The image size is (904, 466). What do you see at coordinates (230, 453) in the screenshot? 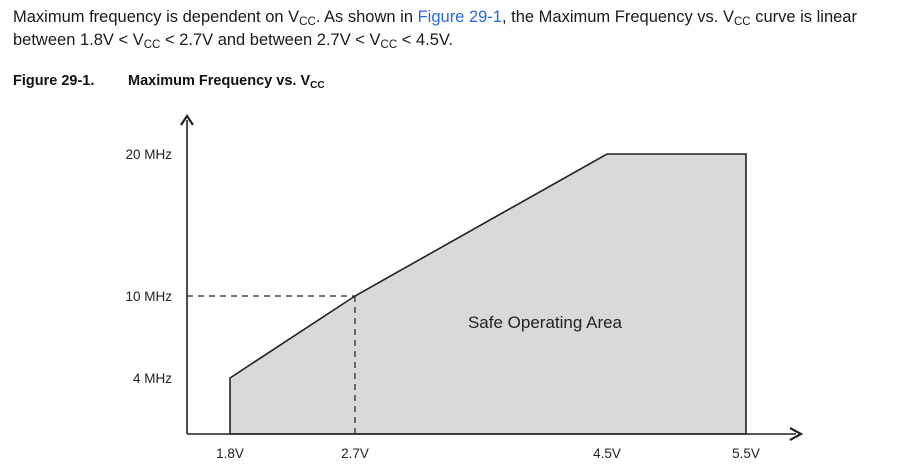
I see `x-tick-label: 1.8V` at bounding box center [230, 453].